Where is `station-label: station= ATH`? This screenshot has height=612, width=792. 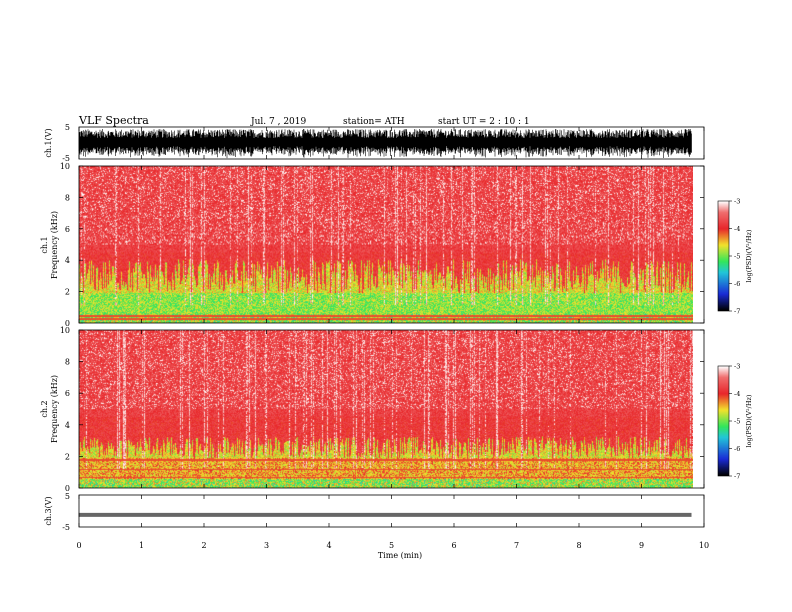
station-label: station= ATH is located at coordinates (374, 122).